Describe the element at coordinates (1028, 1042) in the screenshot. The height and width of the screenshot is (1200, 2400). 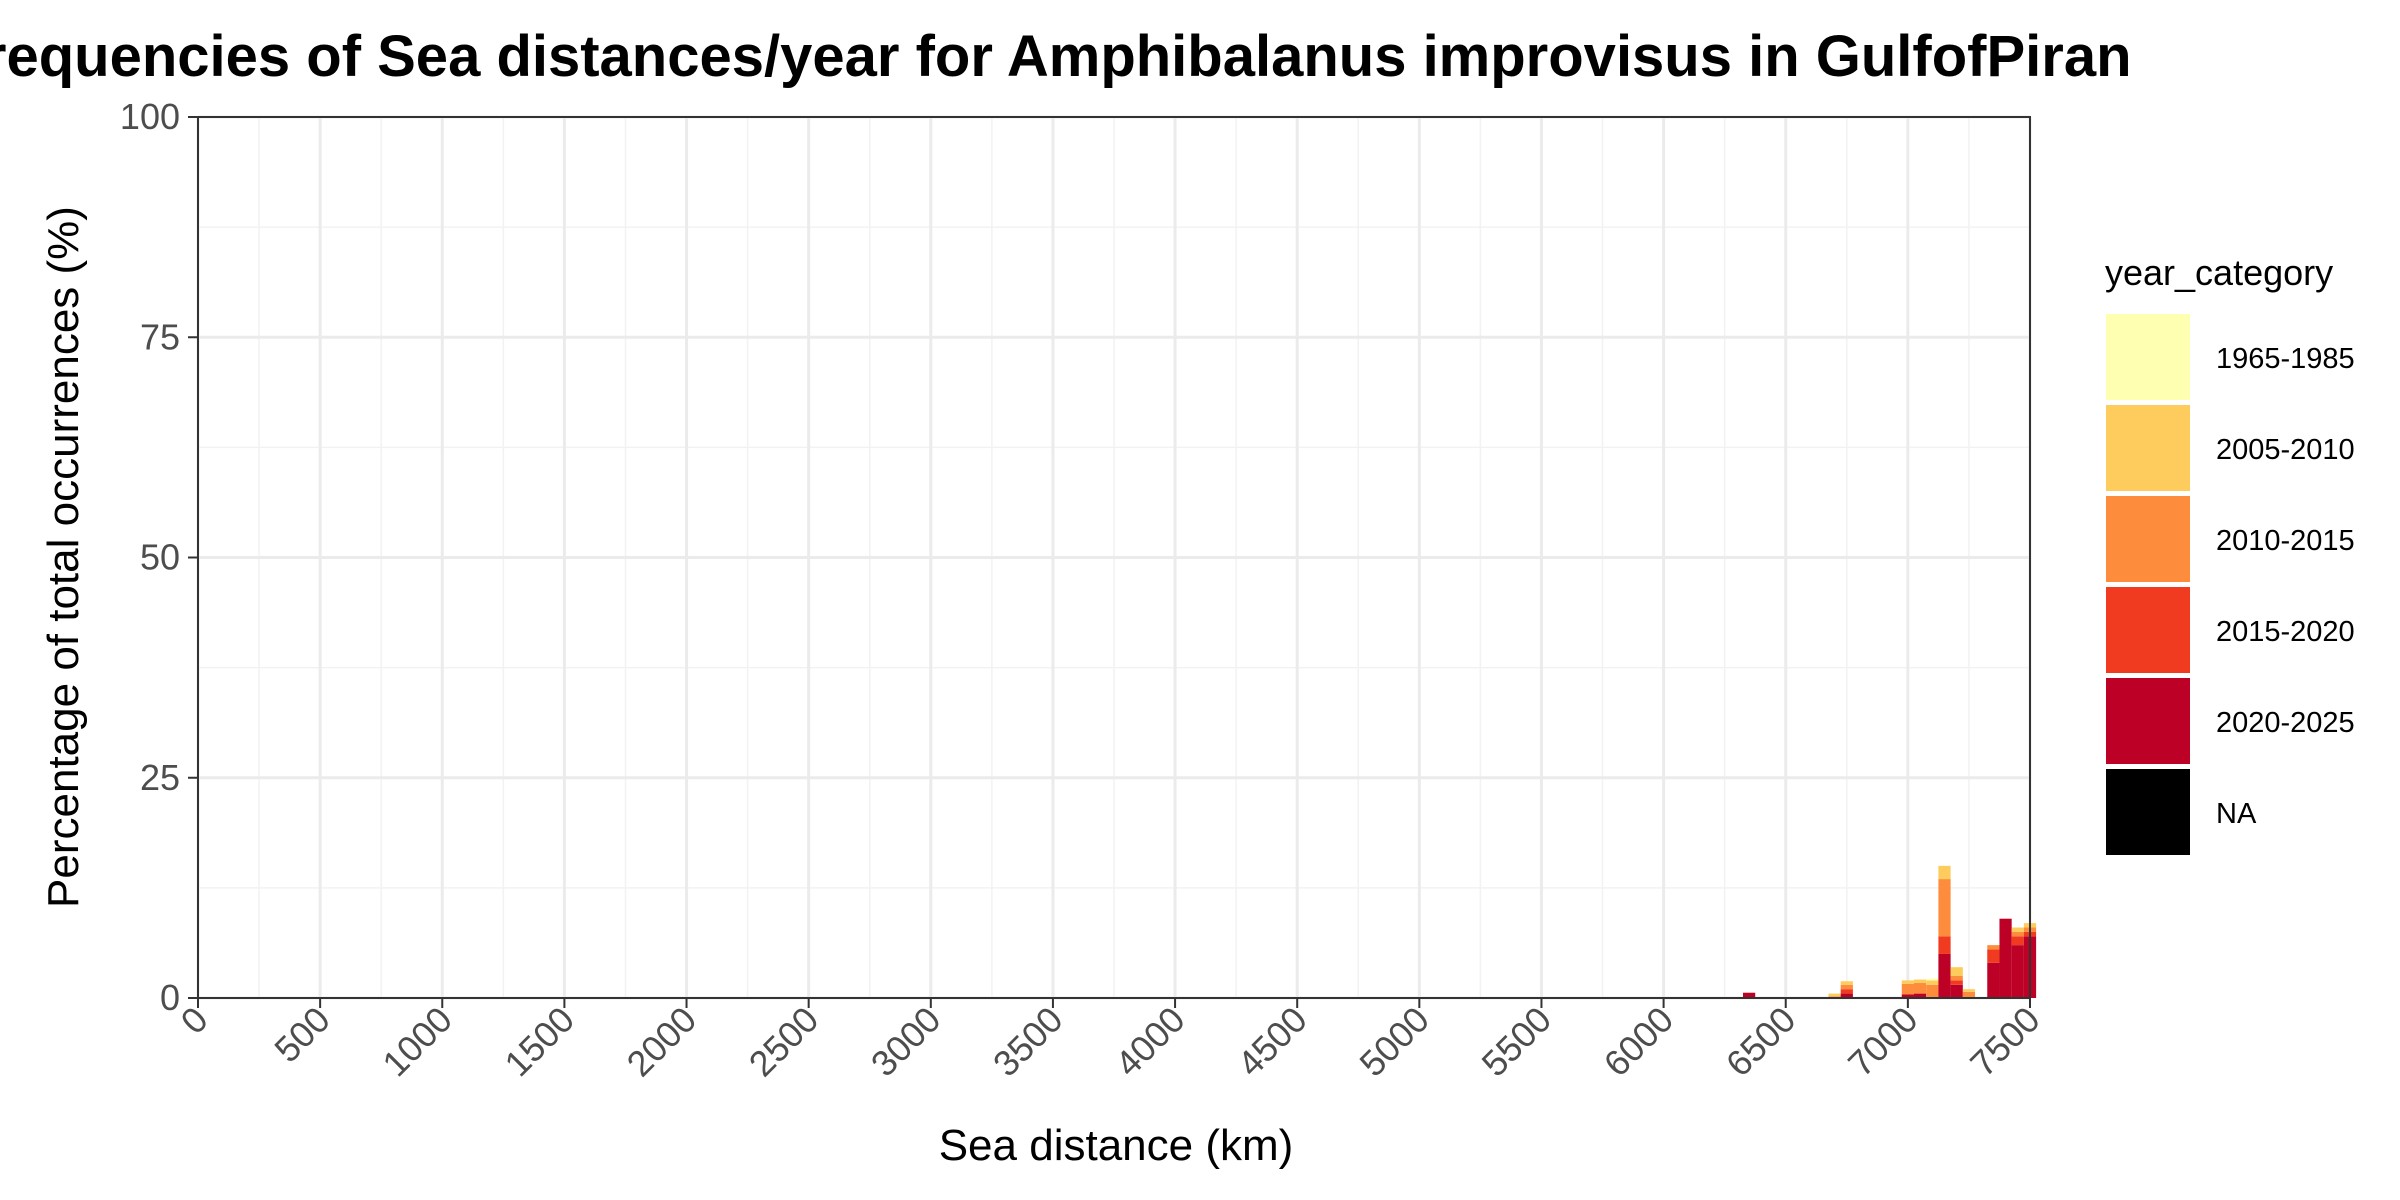
I see `x-tick-label: 3500` at that location.